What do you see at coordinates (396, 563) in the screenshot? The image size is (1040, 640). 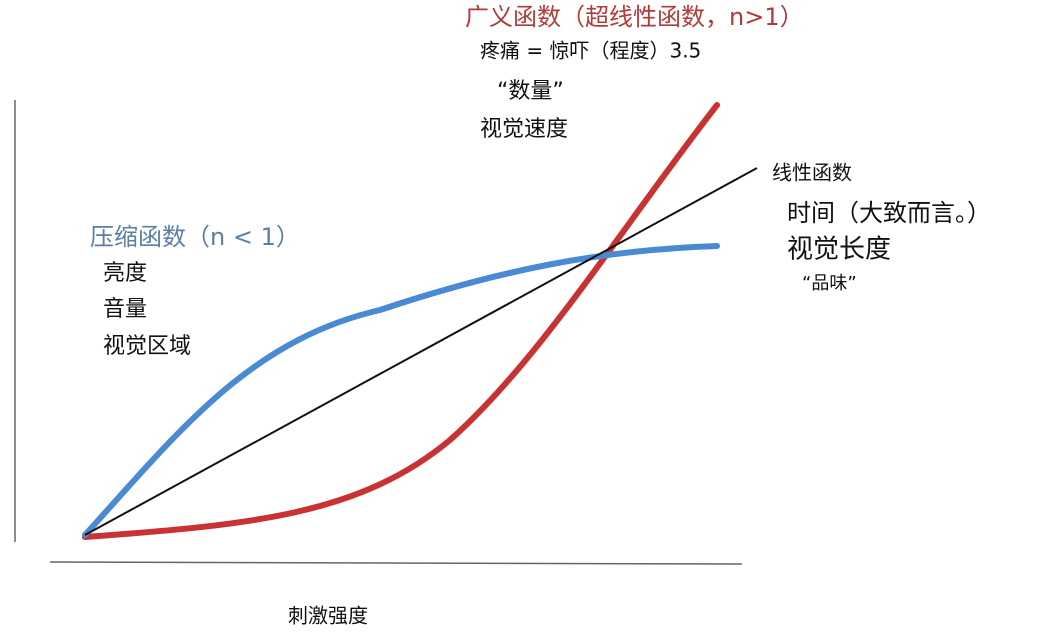 I see `x-axis` at bounding box center [396, 563].